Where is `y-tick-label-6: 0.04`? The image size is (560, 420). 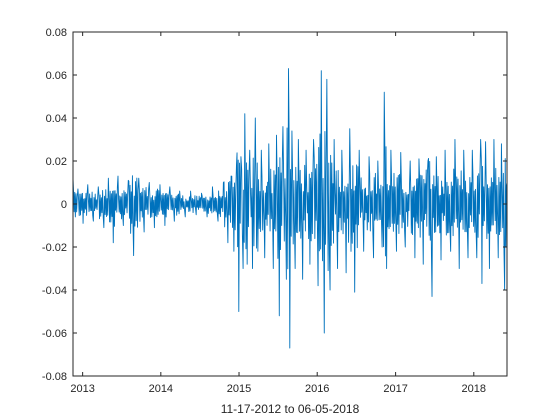 y-tick-label-6: 0.04 is located at coordinates (56, 119).